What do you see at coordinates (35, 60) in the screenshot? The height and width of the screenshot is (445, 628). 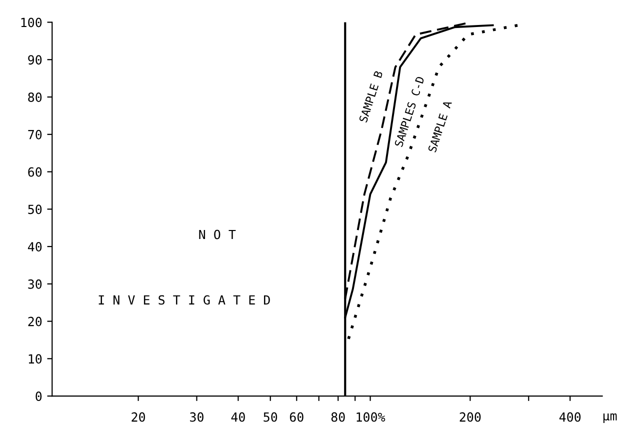 I see `y-tick-label: 90` at bounding box center [35, 60].